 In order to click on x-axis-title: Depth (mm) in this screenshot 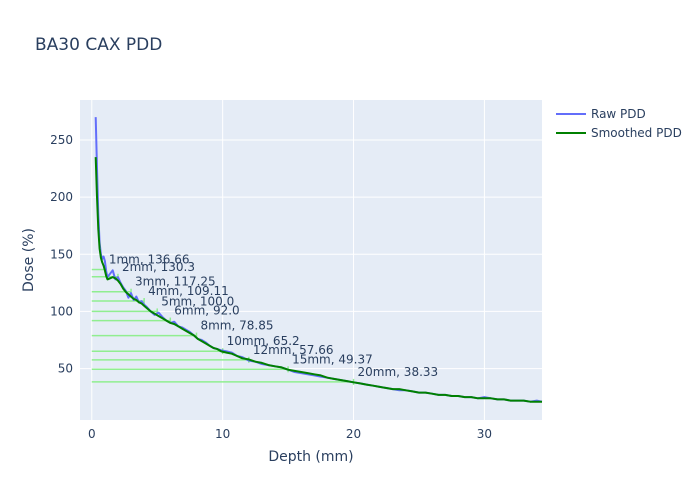, I will do `click(310, 457)`.